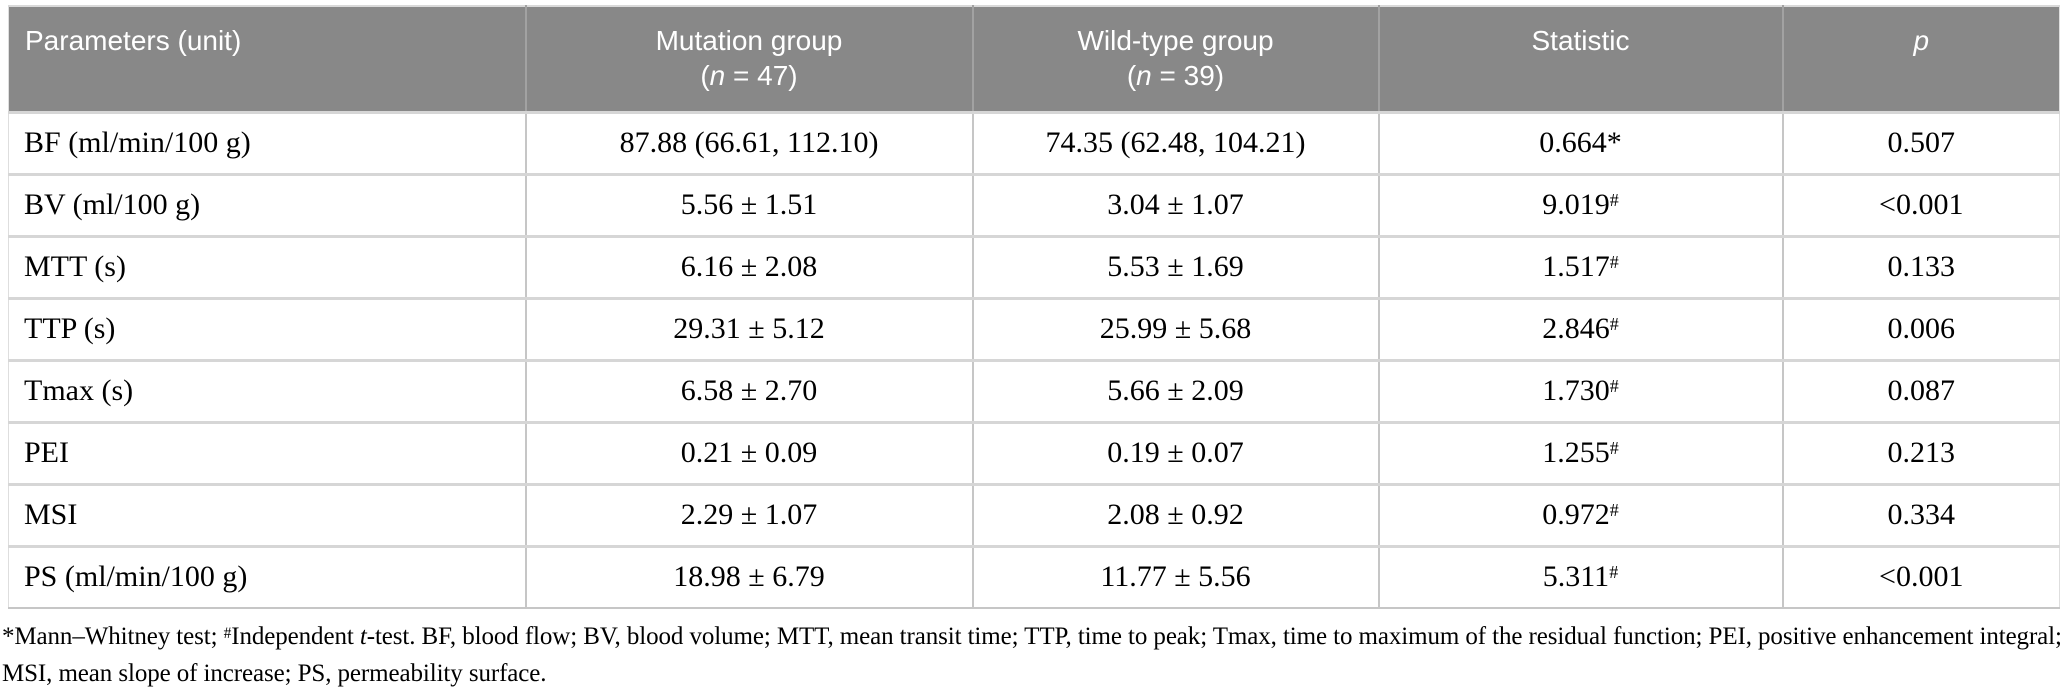 Image resolution: width=2067 pixels, height=696 pixels. I want to click on col-header-parameters-label: Parameters (unit), so click(133, 40).